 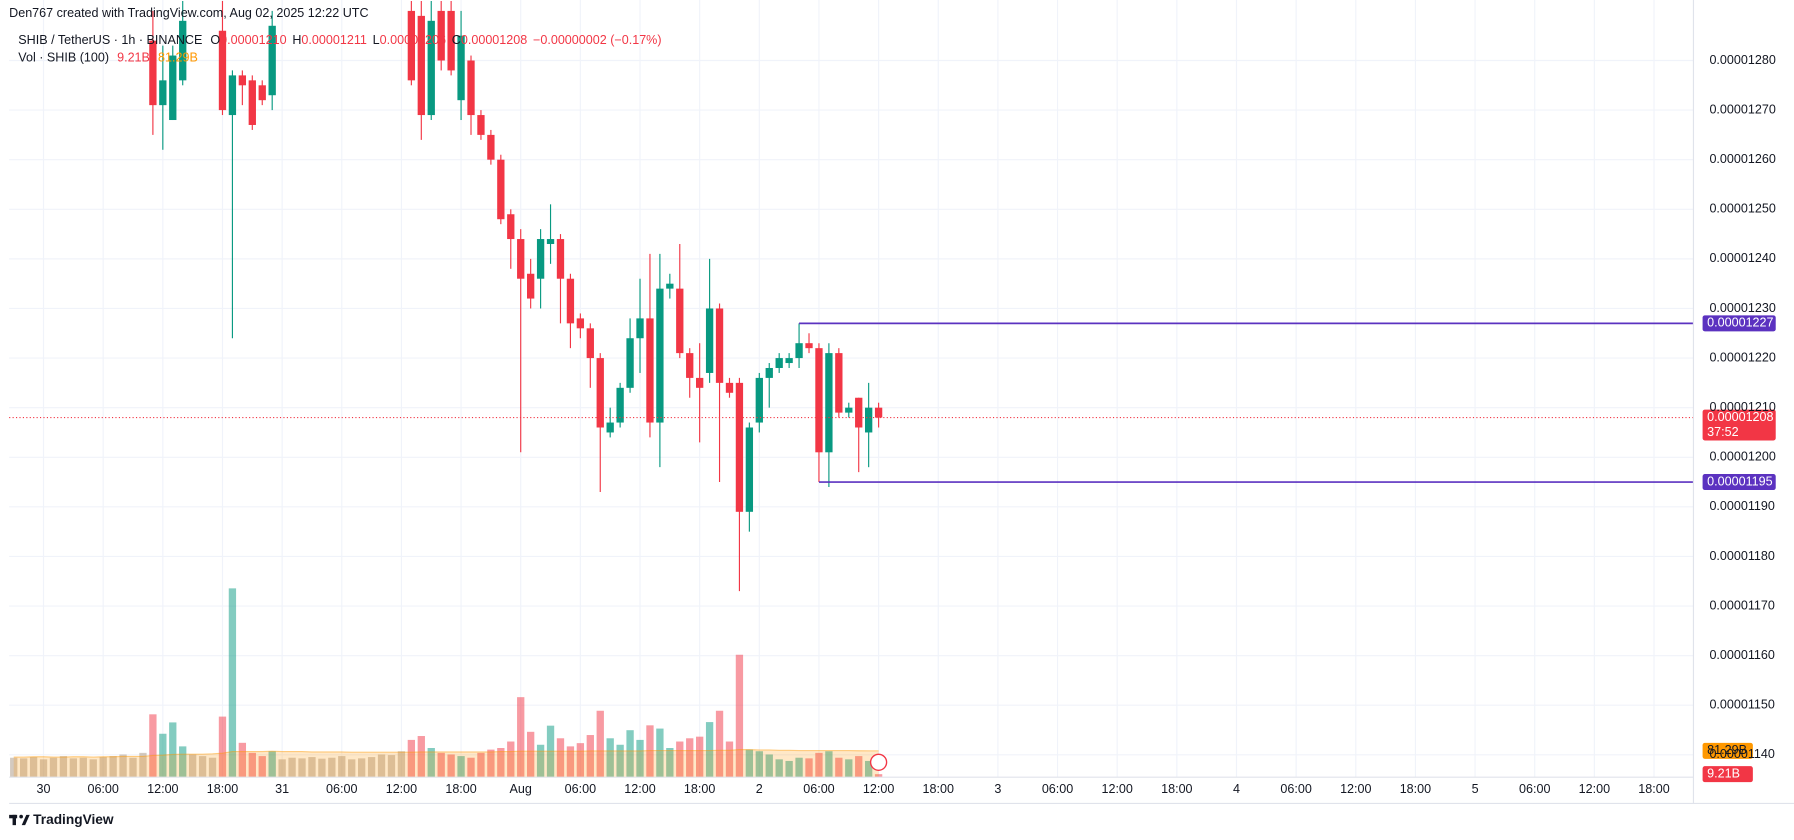 What do you see at coordinates (1742, 407) in the screenshot?
I see `y-tick-label: 0.00001210` at bounding box center [1742, 407].